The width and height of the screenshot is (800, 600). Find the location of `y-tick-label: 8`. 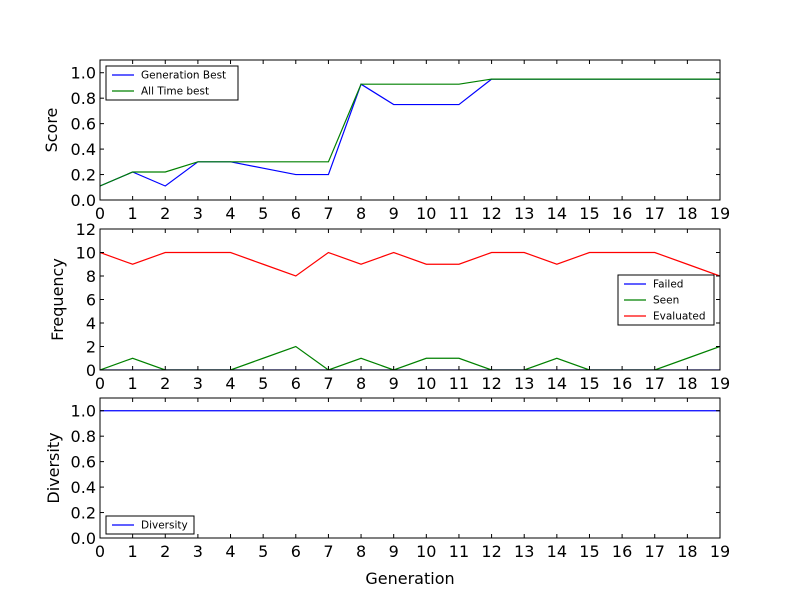

y-tick-label: 8 is located at coordinates (91, 276).